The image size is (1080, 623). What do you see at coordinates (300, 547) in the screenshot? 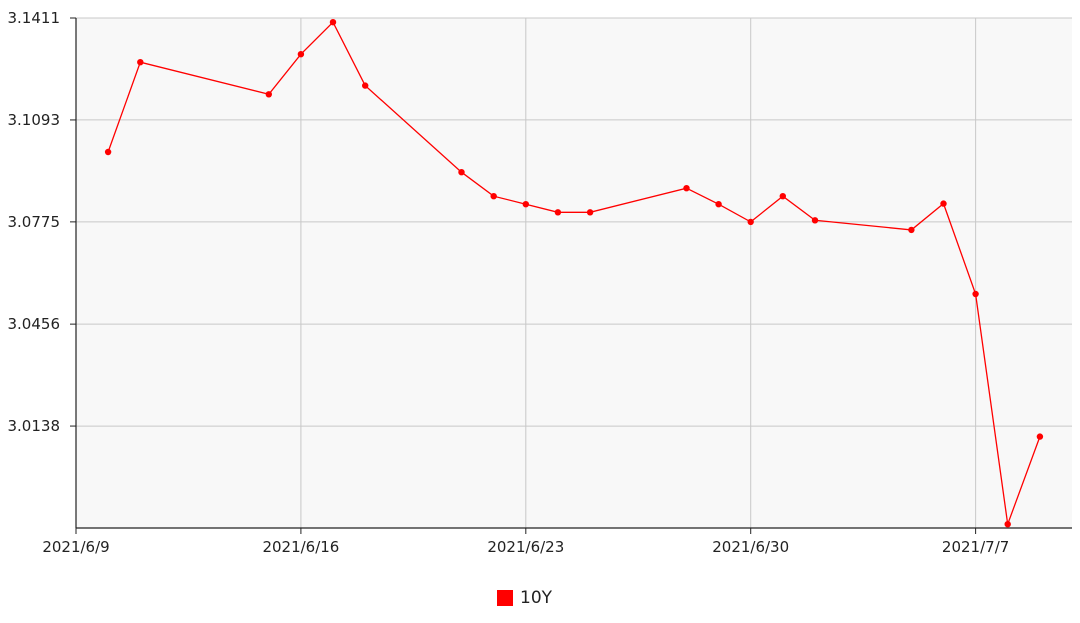
I see `x-tick-label: 2021/6/16` at bounding box center [300, 547].